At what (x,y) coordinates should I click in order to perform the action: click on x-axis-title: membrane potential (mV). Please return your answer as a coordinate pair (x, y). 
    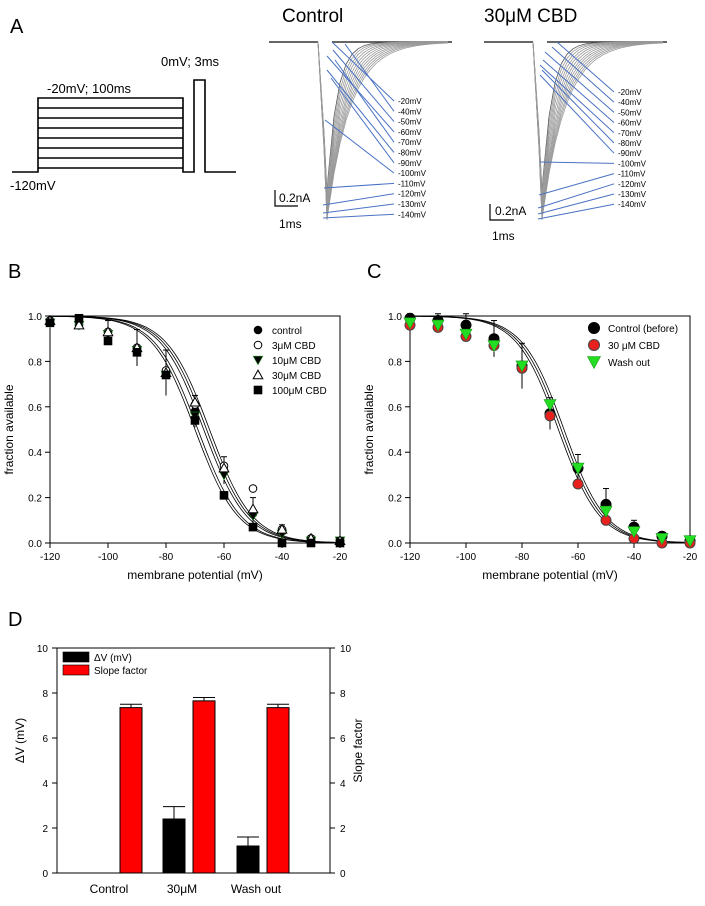
    Looking at the image, I should click on (549, 575).